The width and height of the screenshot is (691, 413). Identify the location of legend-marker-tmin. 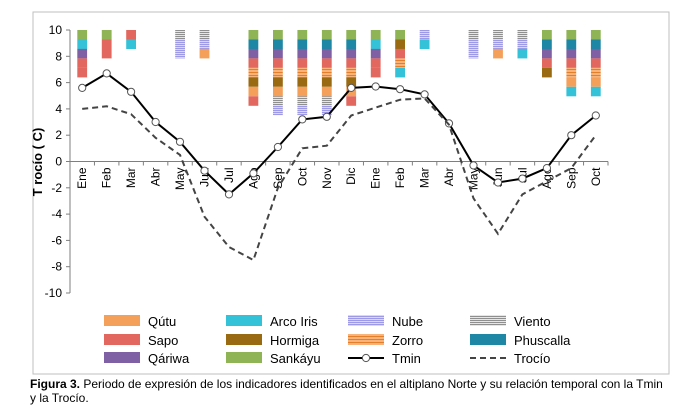
(366, 358).